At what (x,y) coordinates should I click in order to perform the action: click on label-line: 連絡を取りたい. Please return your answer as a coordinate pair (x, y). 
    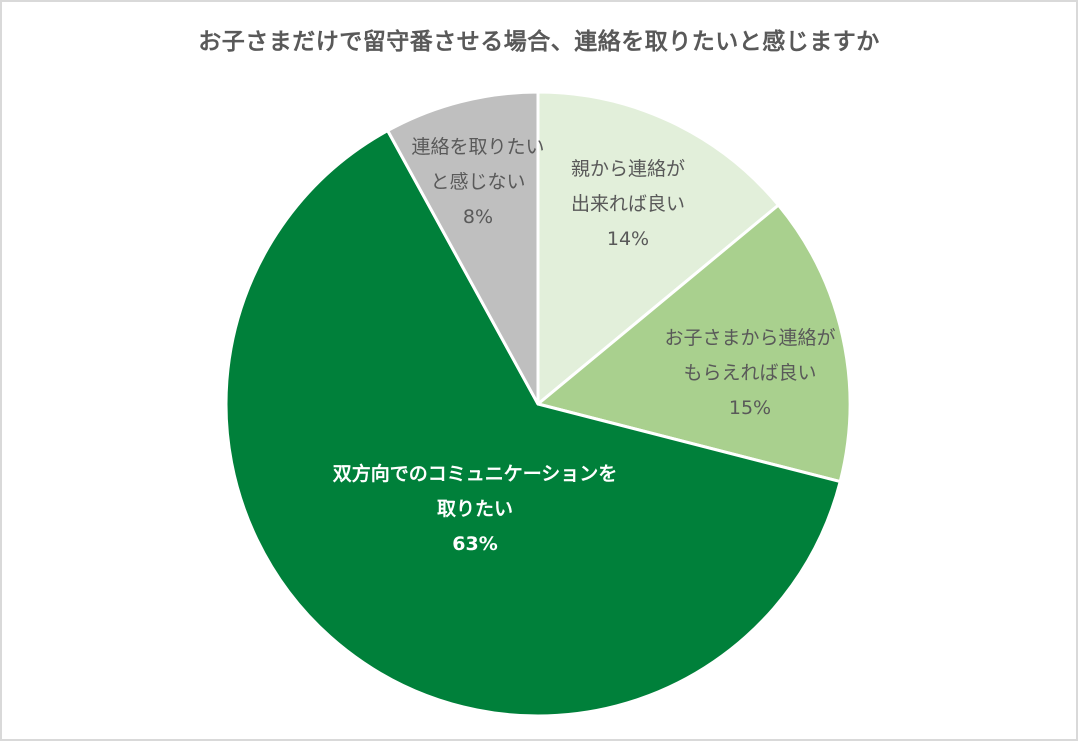
    Looking at the image, I should click on (478, 147).